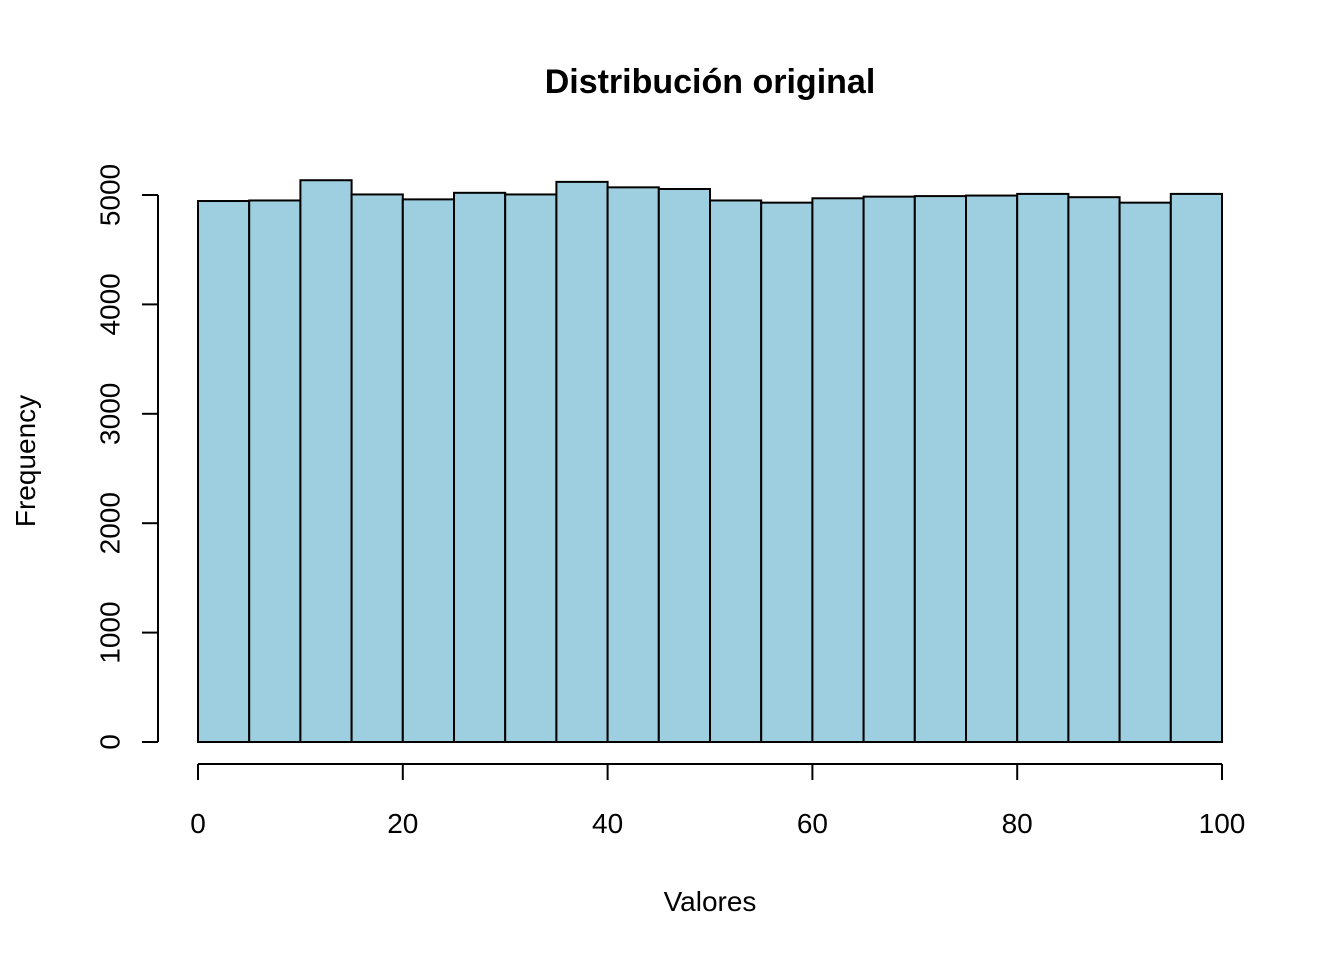 The height and width of the screenshot is (960, 1344). What do you see at coordinates (127, 457) in the screenshot?
I see `y-axis: 0 1000 2000 3000 4000 5000` at bounding box center [127, 457].